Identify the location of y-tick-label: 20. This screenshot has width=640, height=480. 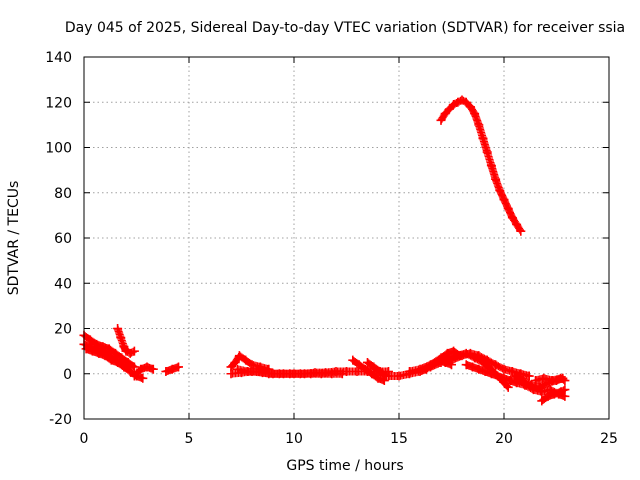
(63, 330).